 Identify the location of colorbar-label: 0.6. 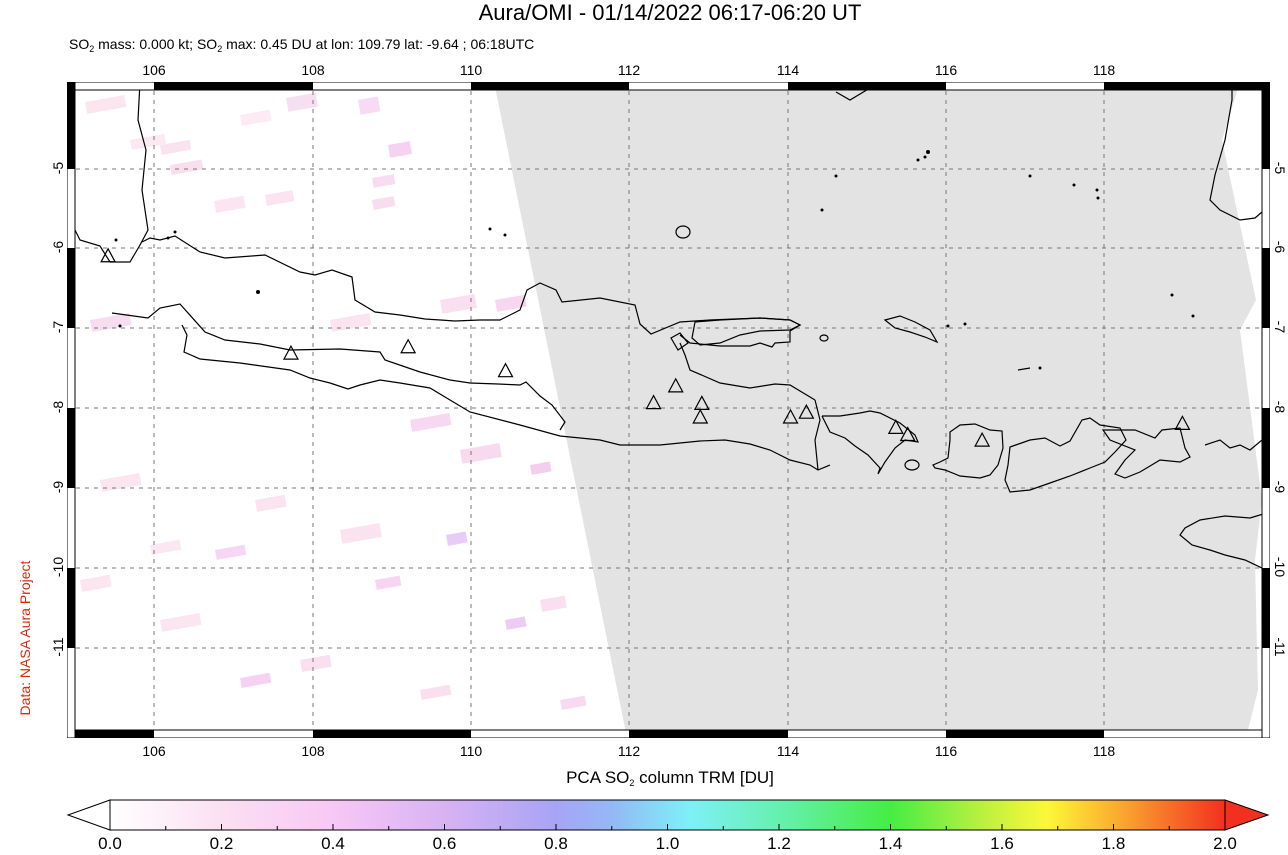
(444, 843).